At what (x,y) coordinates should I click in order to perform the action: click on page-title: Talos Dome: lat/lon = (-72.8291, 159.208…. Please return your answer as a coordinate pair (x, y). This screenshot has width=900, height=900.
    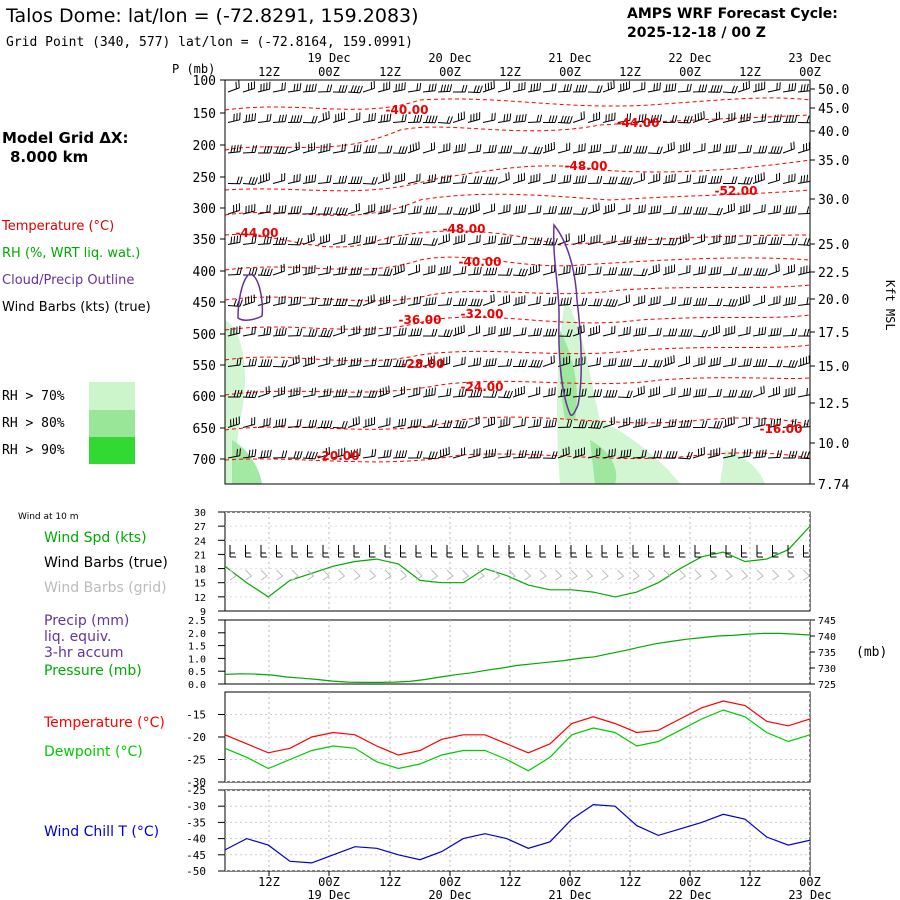
    Looking at the image, I should click on (212, 16).